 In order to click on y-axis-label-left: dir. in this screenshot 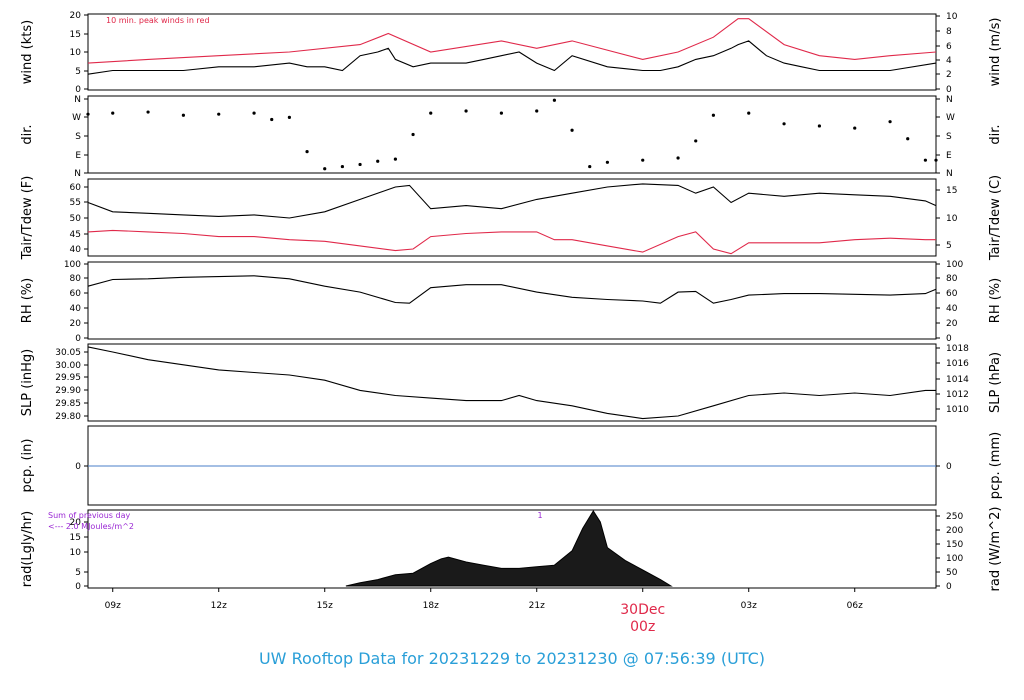, I will do `click(27, 134)`.